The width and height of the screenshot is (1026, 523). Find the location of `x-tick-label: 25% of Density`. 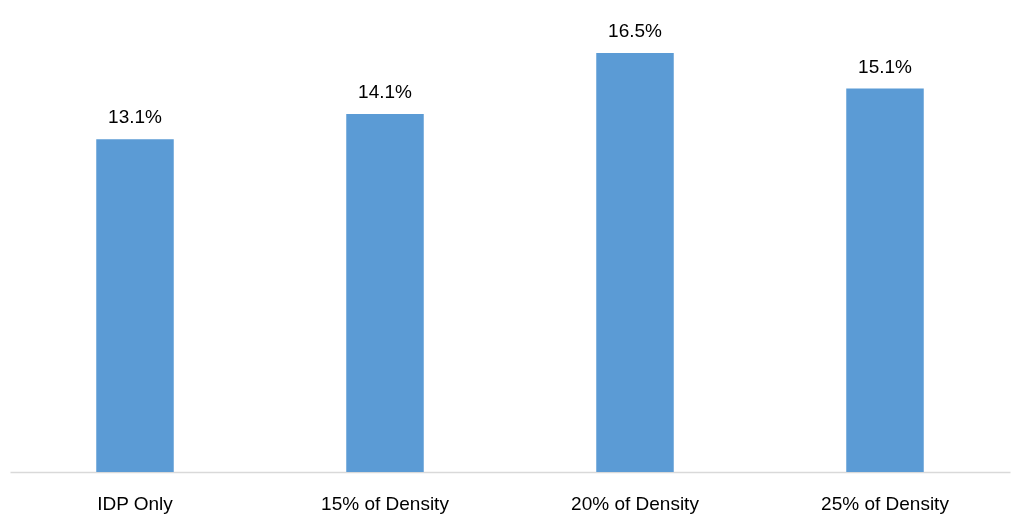

x-tick-label: 25% of Density is located at coordinates (885, 503).